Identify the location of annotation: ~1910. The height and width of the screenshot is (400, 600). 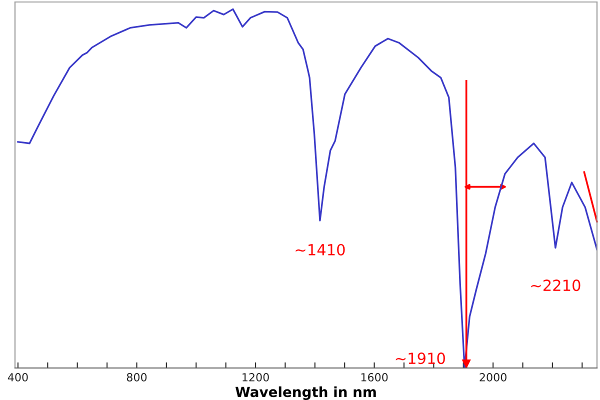
(420, 358).